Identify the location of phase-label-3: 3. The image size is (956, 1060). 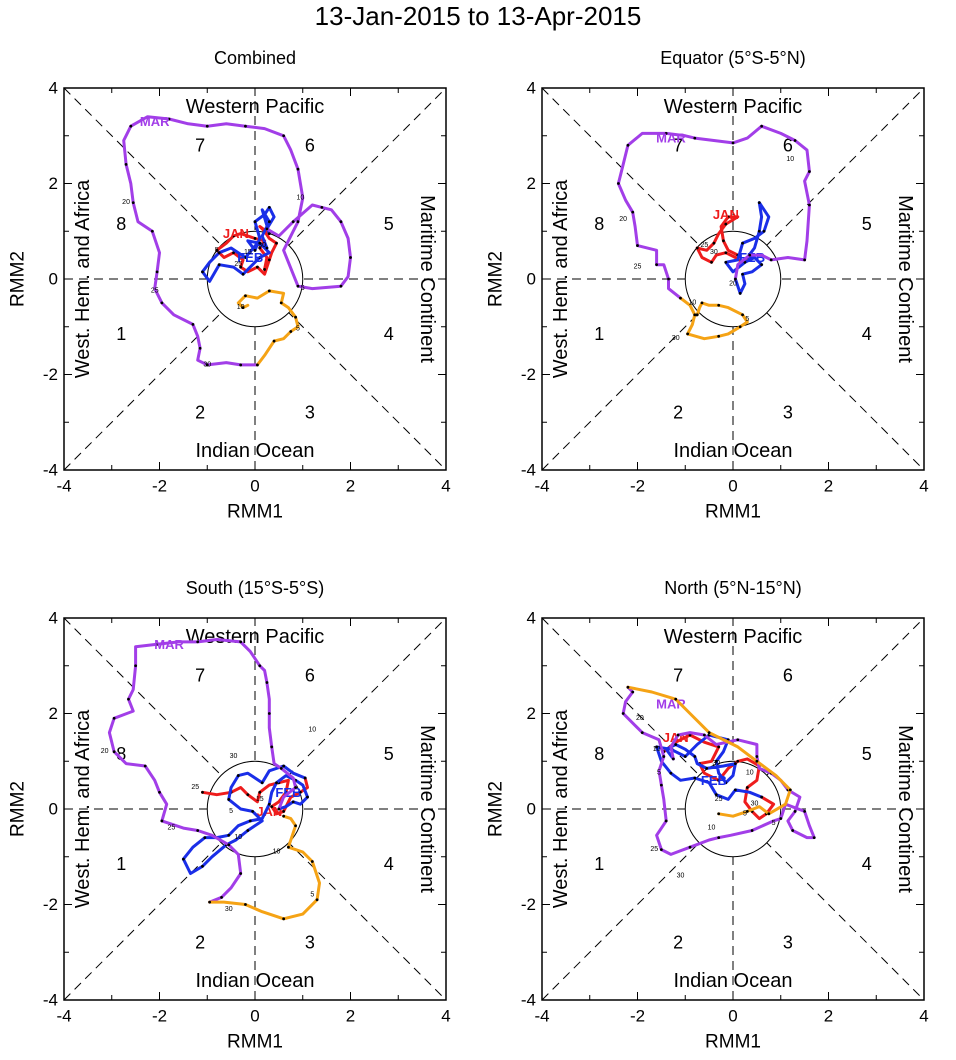
(310, 943).